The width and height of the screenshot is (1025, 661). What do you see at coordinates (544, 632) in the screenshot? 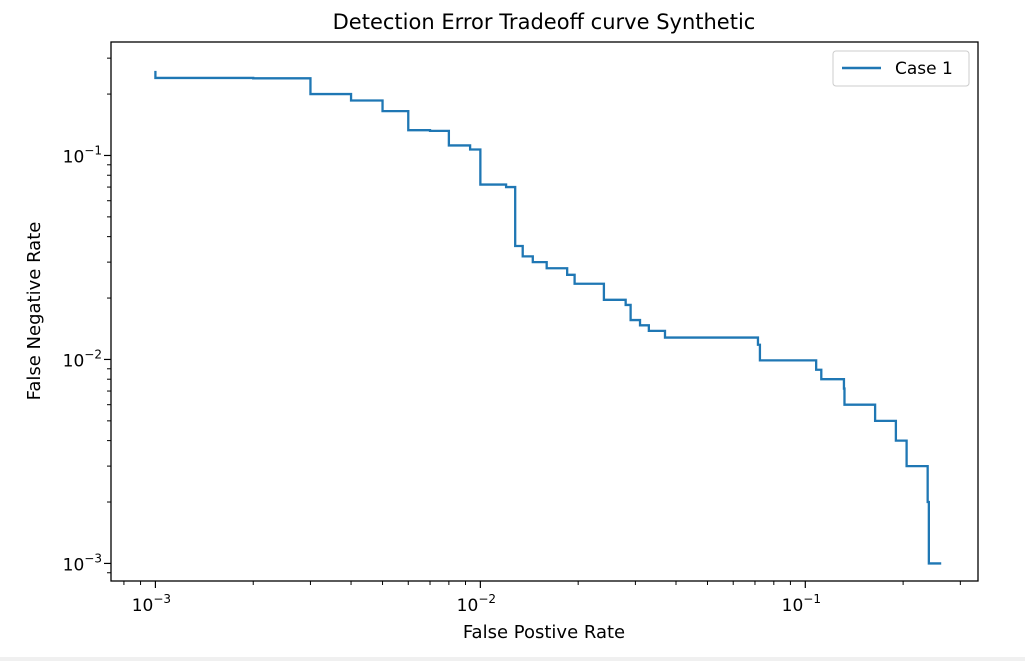
I see `x-axis-label: False Postive Rate` at bounding box center [544, 632].